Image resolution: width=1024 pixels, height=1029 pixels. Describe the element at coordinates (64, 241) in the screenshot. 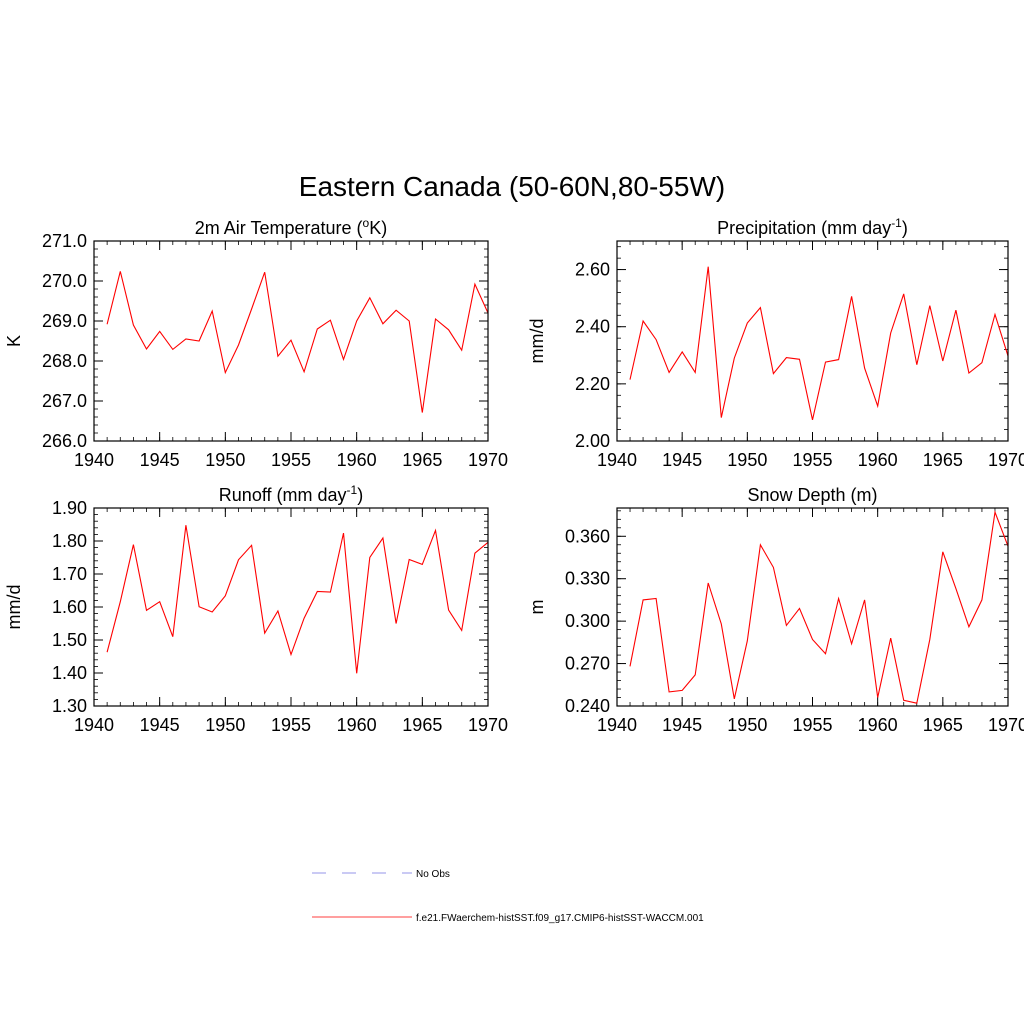

I see `y-tick-label: 271.0` at that location.